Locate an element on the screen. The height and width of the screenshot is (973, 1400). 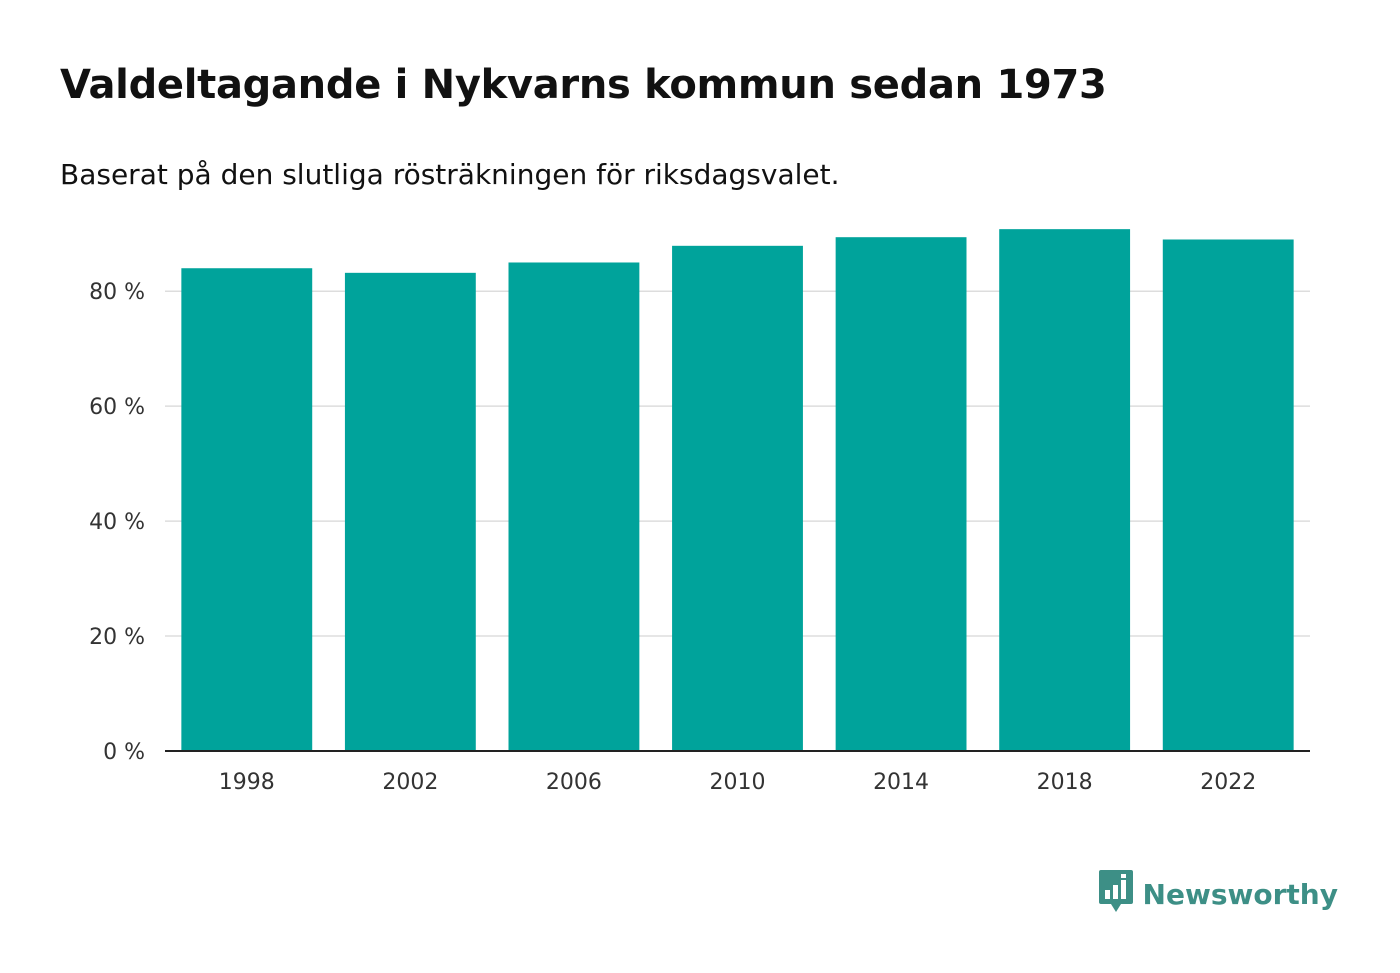
bar-2006 is located at coordinates (574, 506).